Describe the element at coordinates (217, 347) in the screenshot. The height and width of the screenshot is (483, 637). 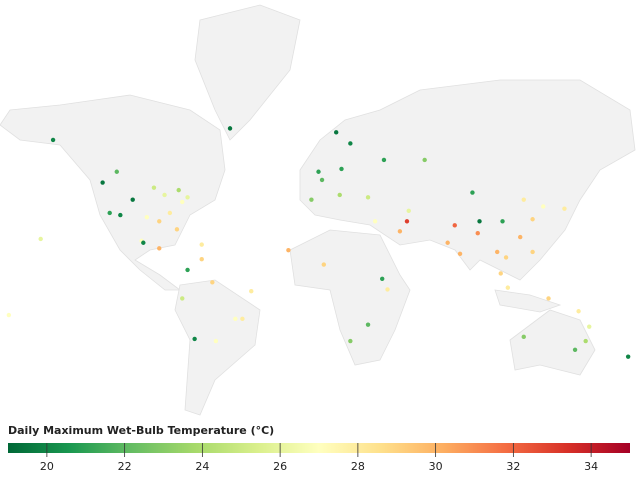
I see `south-america` at that location.